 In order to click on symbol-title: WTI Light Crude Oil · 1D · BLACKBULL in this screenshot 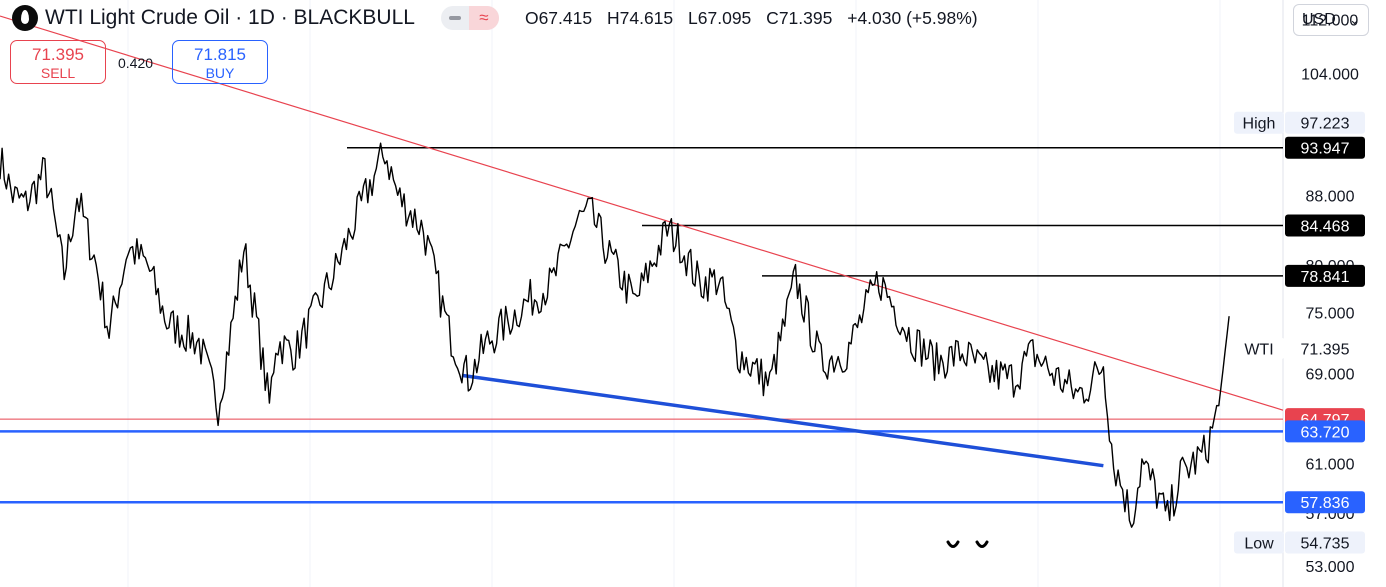, I will do `click(230, 17)`.